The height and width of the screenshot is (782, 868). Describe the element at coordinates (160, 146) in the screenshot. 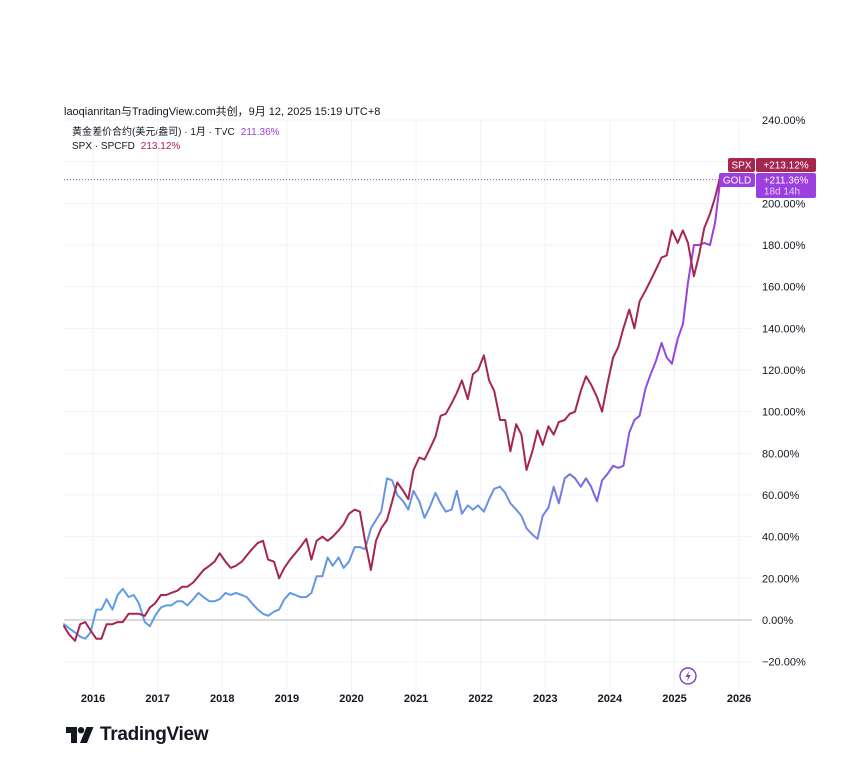

I see `legend-value-spx: 213.12%` at that location.